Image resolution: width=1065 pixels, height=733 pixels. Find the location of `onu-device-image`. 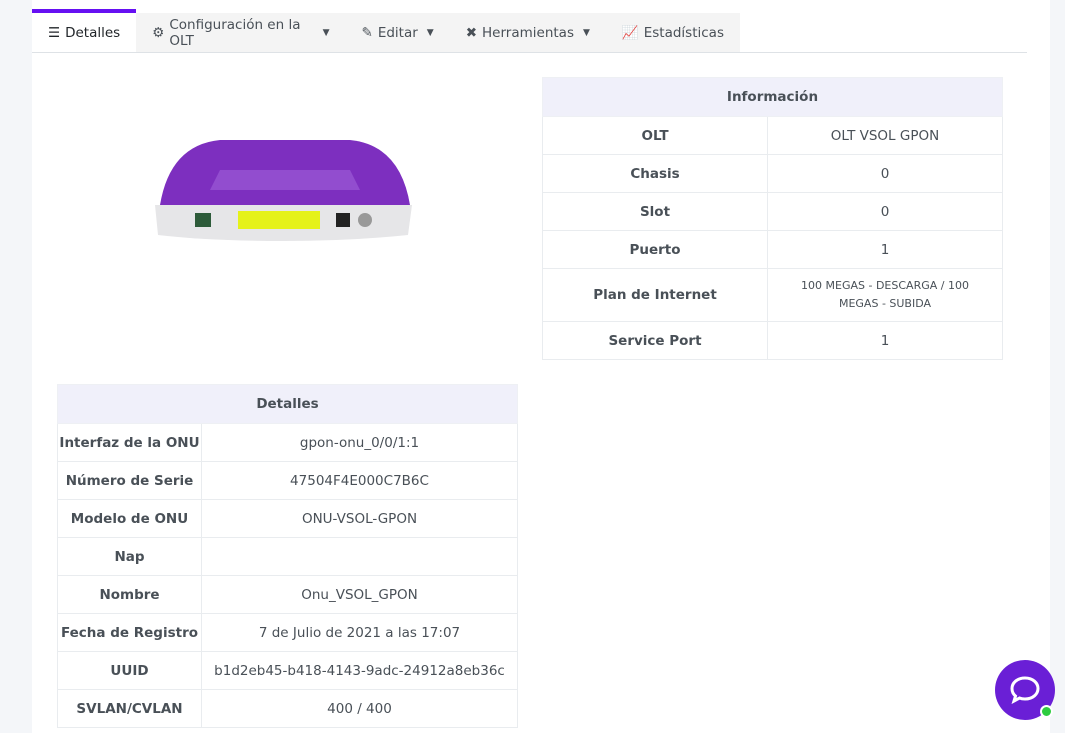

onu-device-image is located at coordinates (283, 190).